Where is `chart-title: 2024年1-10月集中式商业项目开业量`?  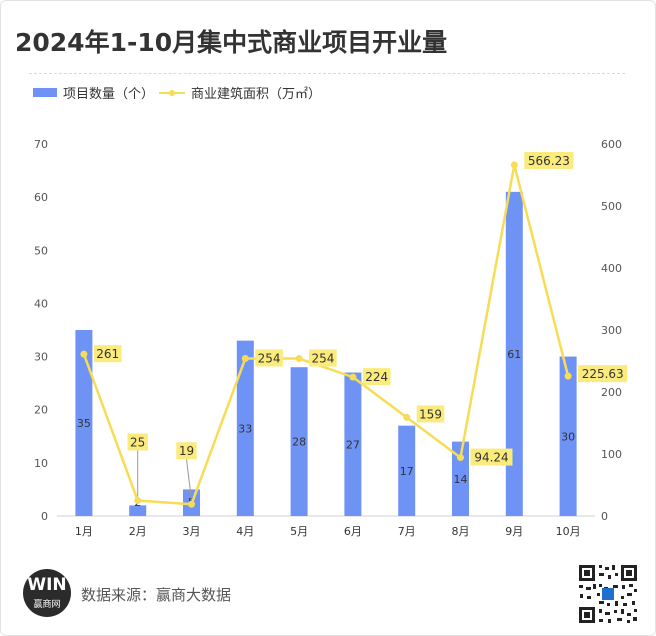
chart-title: 2024年1-10月集中式商业项目开业量 is located at coordinates (231, 42).